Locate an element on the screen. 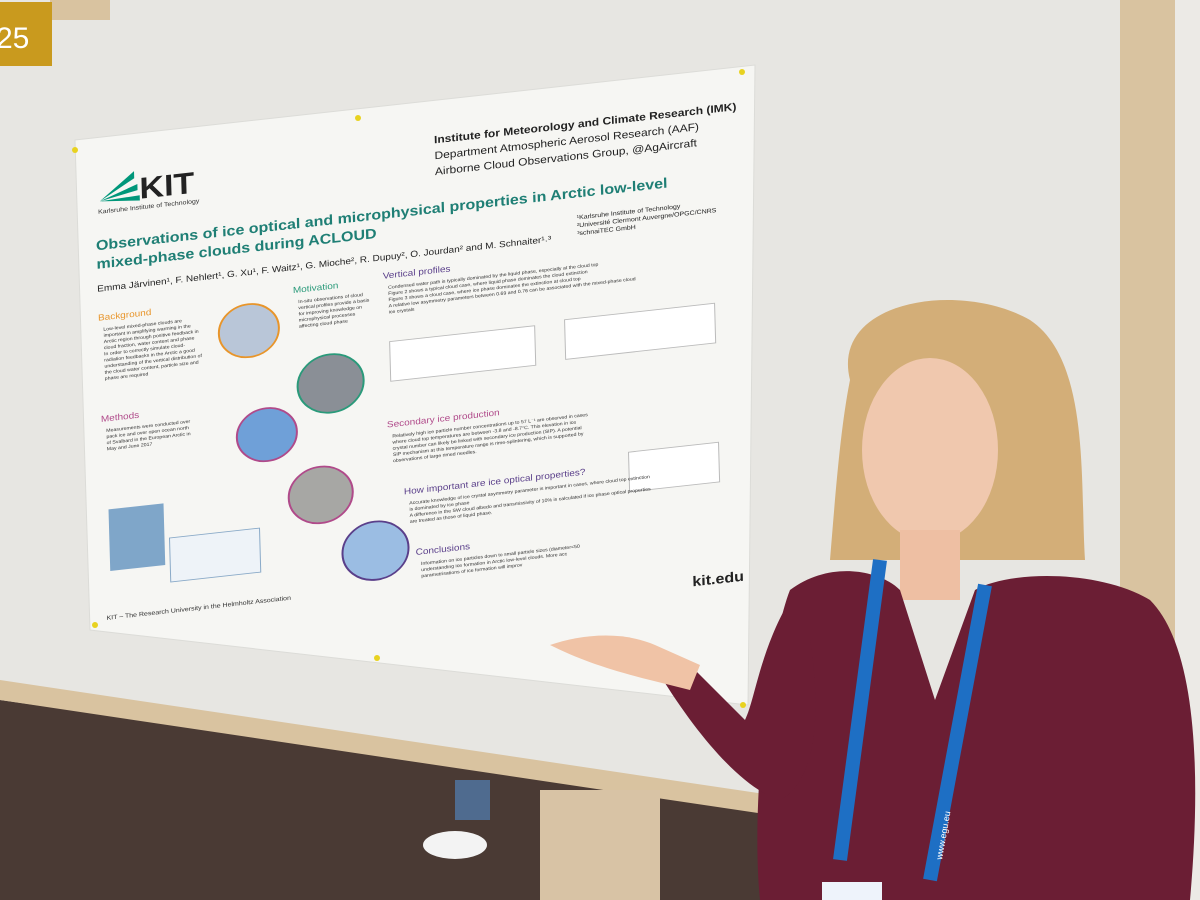  board-frame-top is located at coordinates (80, 10).